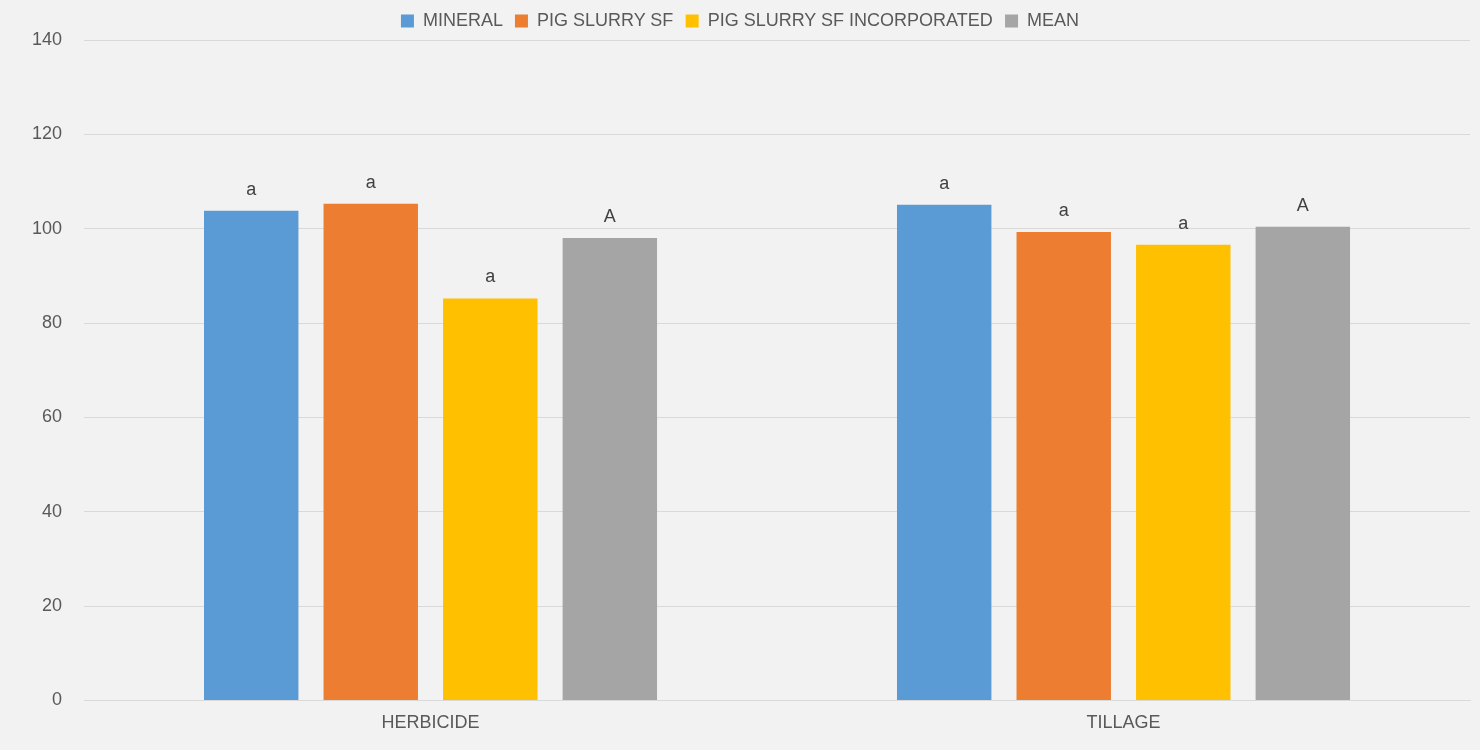  Describe the element at coordinates (47, 38) in the screenshot. I see `y-tick-label: 140` at that location.